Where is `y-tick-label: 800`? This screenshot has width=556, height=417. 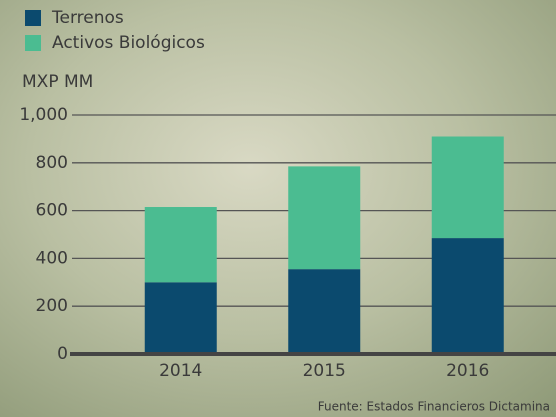
y-tick-label: 800 is located at coordinates (52, 163).